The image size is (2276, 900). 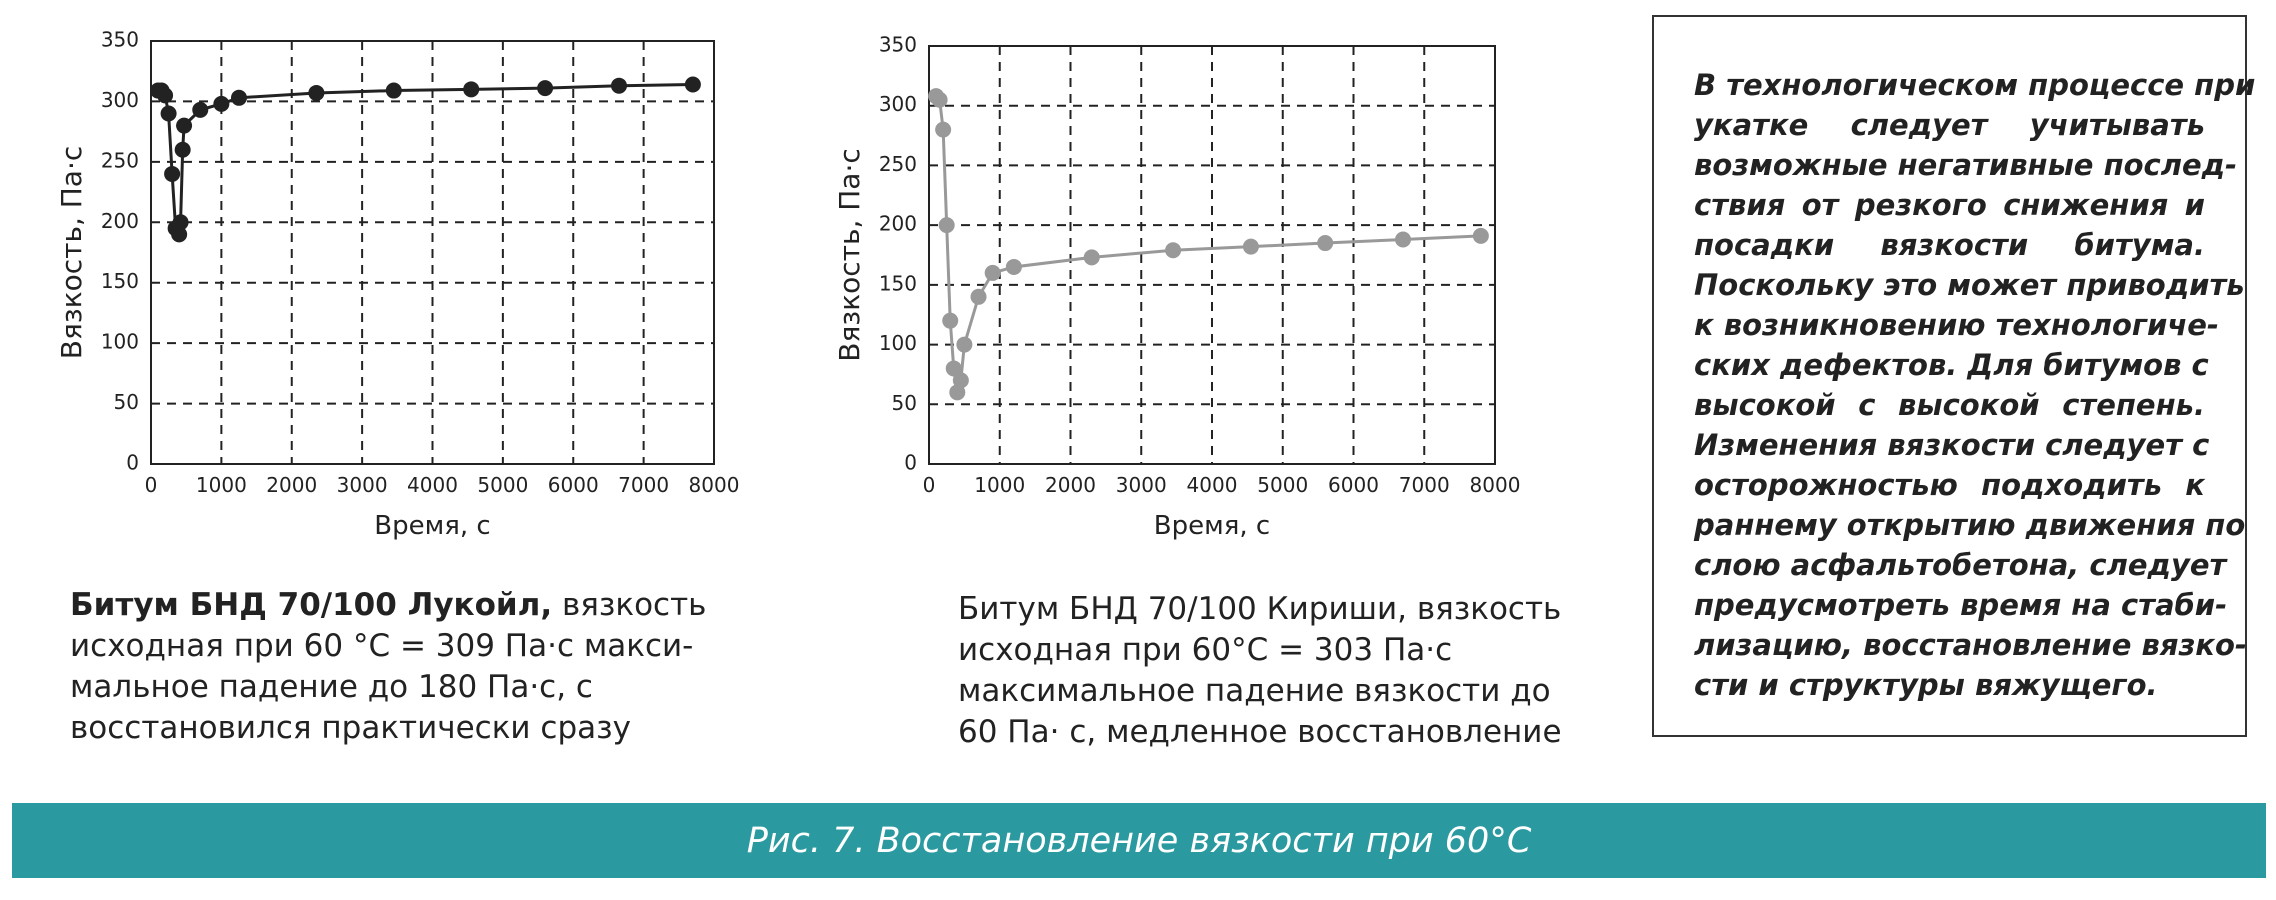 I want to click on note-line: высокой с высокой степень., so click(x=1949, y=405).